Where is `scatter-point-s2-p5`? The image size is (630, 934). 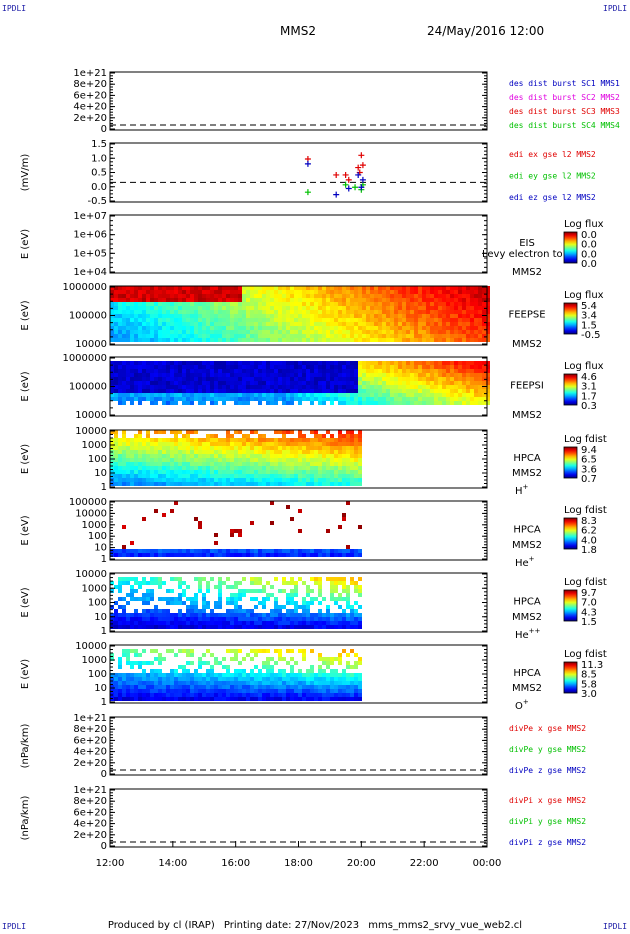
scatter-point-s2-p5 is located at coordinates (362, 179).